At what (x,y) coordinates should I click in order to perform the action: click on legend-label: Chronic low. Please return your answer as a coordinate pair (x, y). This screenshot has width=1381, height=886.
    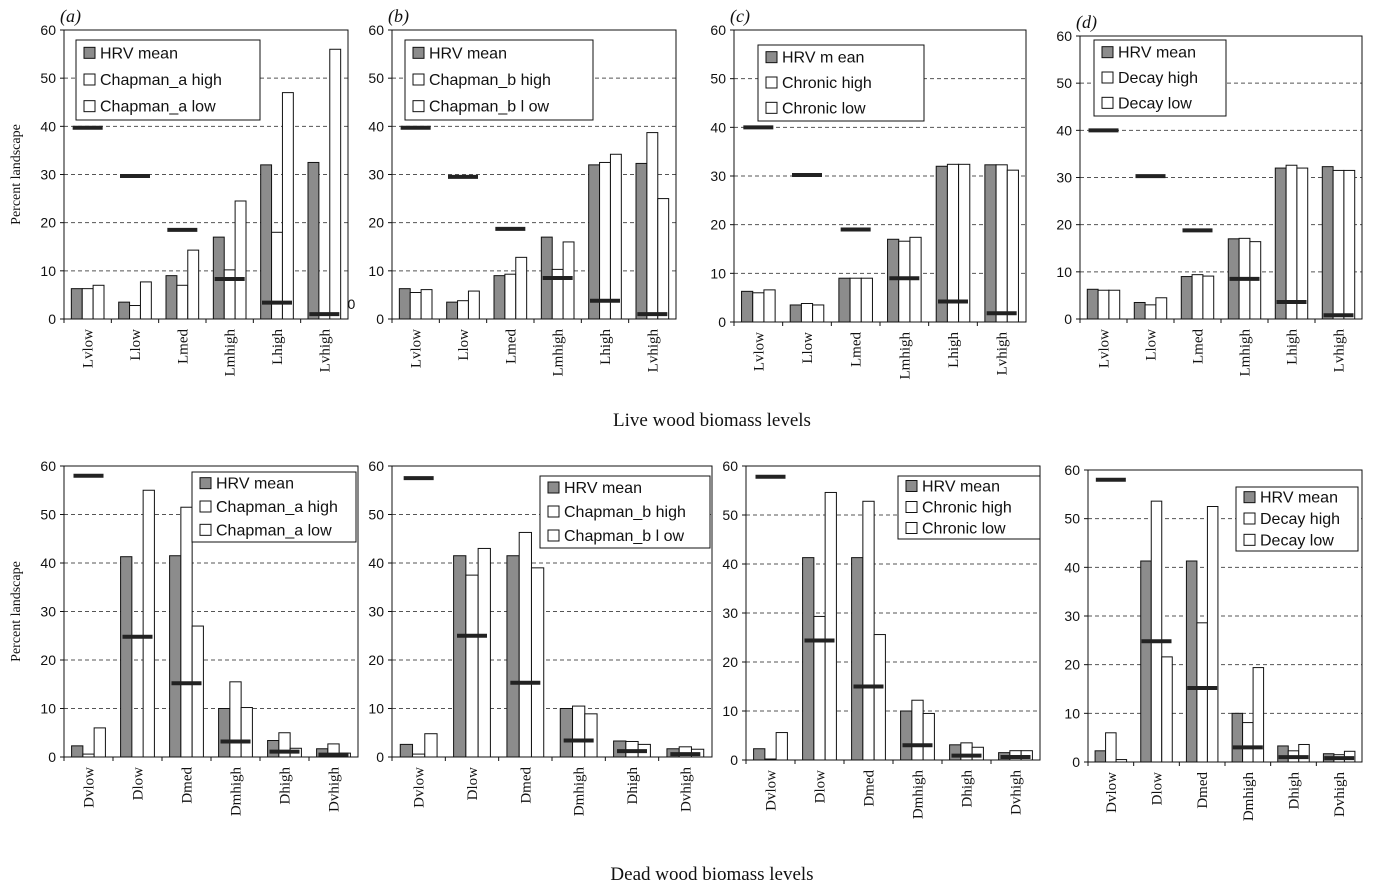
    Looking at the image, I should click on (824, 108).